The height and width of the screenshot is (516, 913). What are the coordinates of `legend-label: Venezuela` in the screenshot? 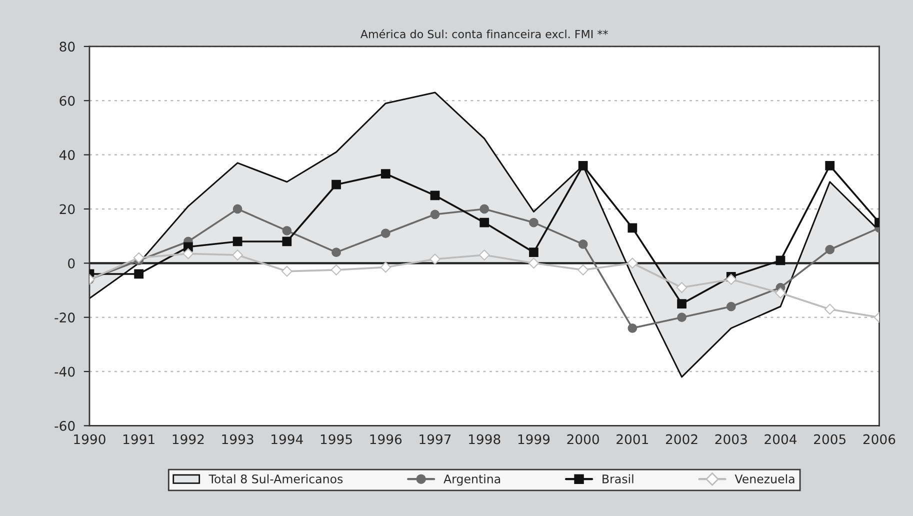 It's located at (764, 479).